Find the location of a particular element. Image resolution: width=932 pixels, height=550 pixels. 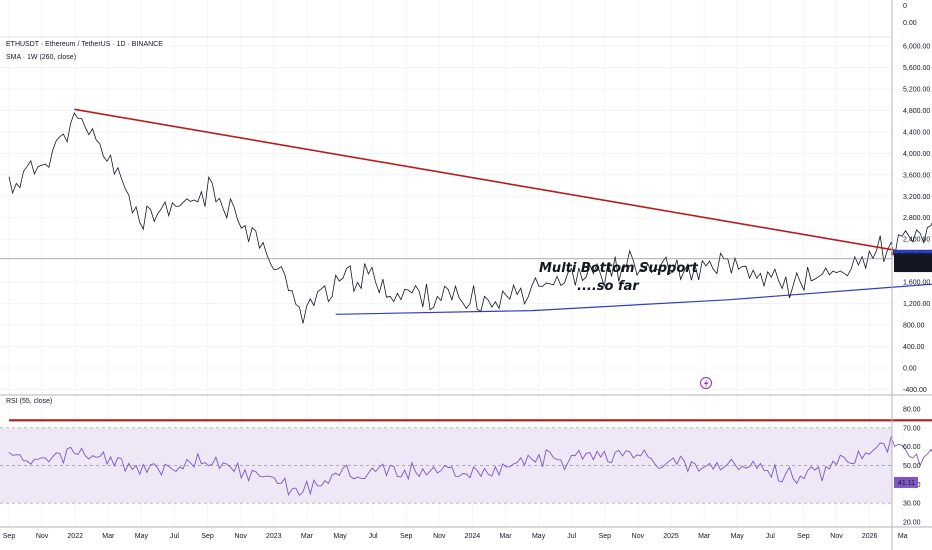

rsi-band is located at coordinates (446, 465).